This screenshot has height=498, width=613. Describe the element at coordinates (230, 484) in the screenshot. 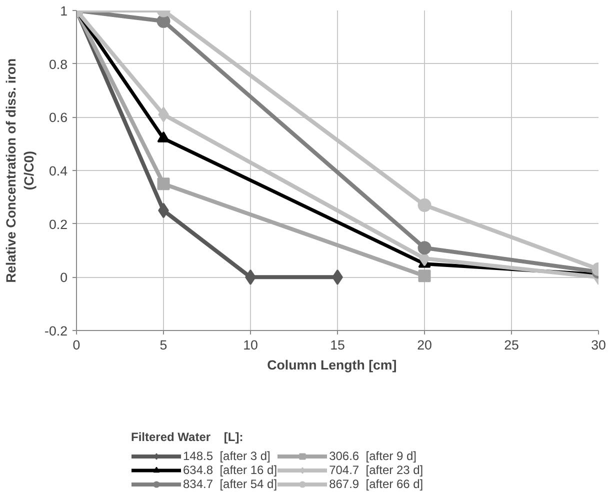

I see `legend-label: 834.7 [after 54 d]` at that location.